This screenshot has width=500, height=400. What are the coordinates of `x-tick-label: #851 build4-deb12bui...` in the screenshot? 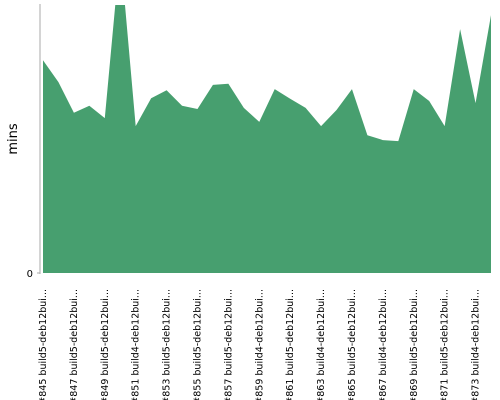 It's located at (136, 344).